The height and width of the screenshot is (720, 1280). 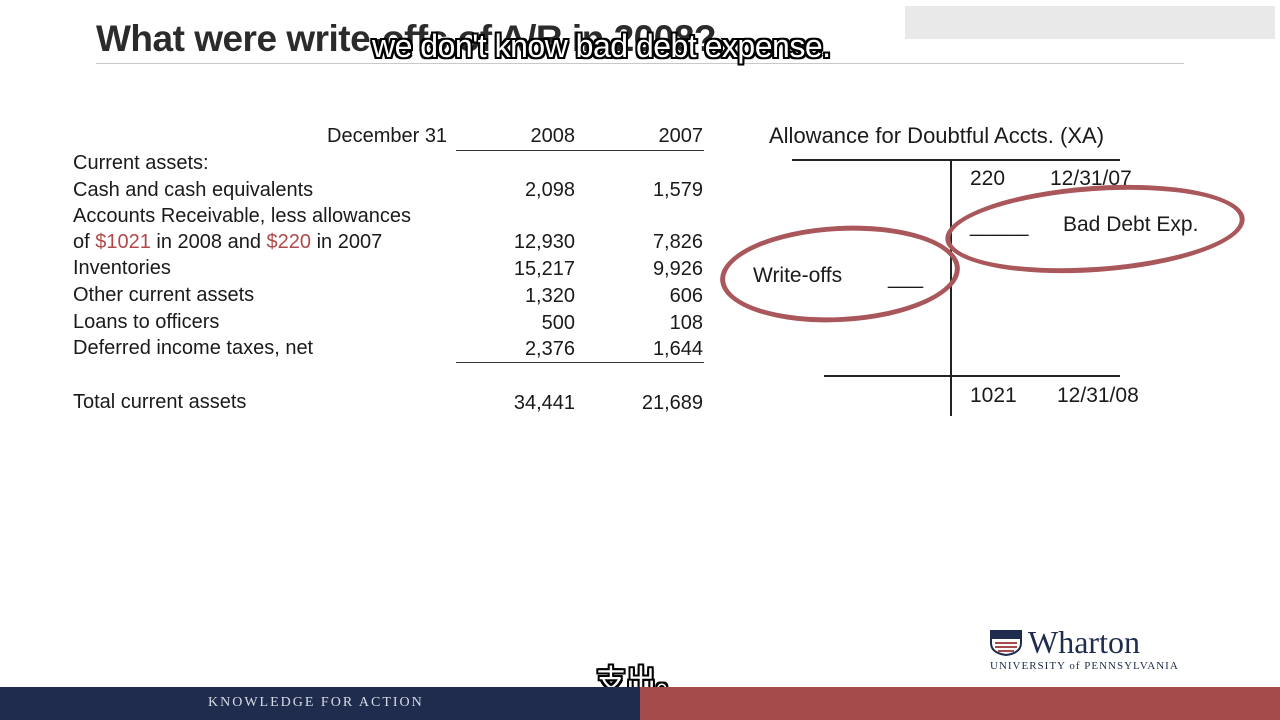 I want to click on allowance-text-pre: of, so click(x=84, y=242).